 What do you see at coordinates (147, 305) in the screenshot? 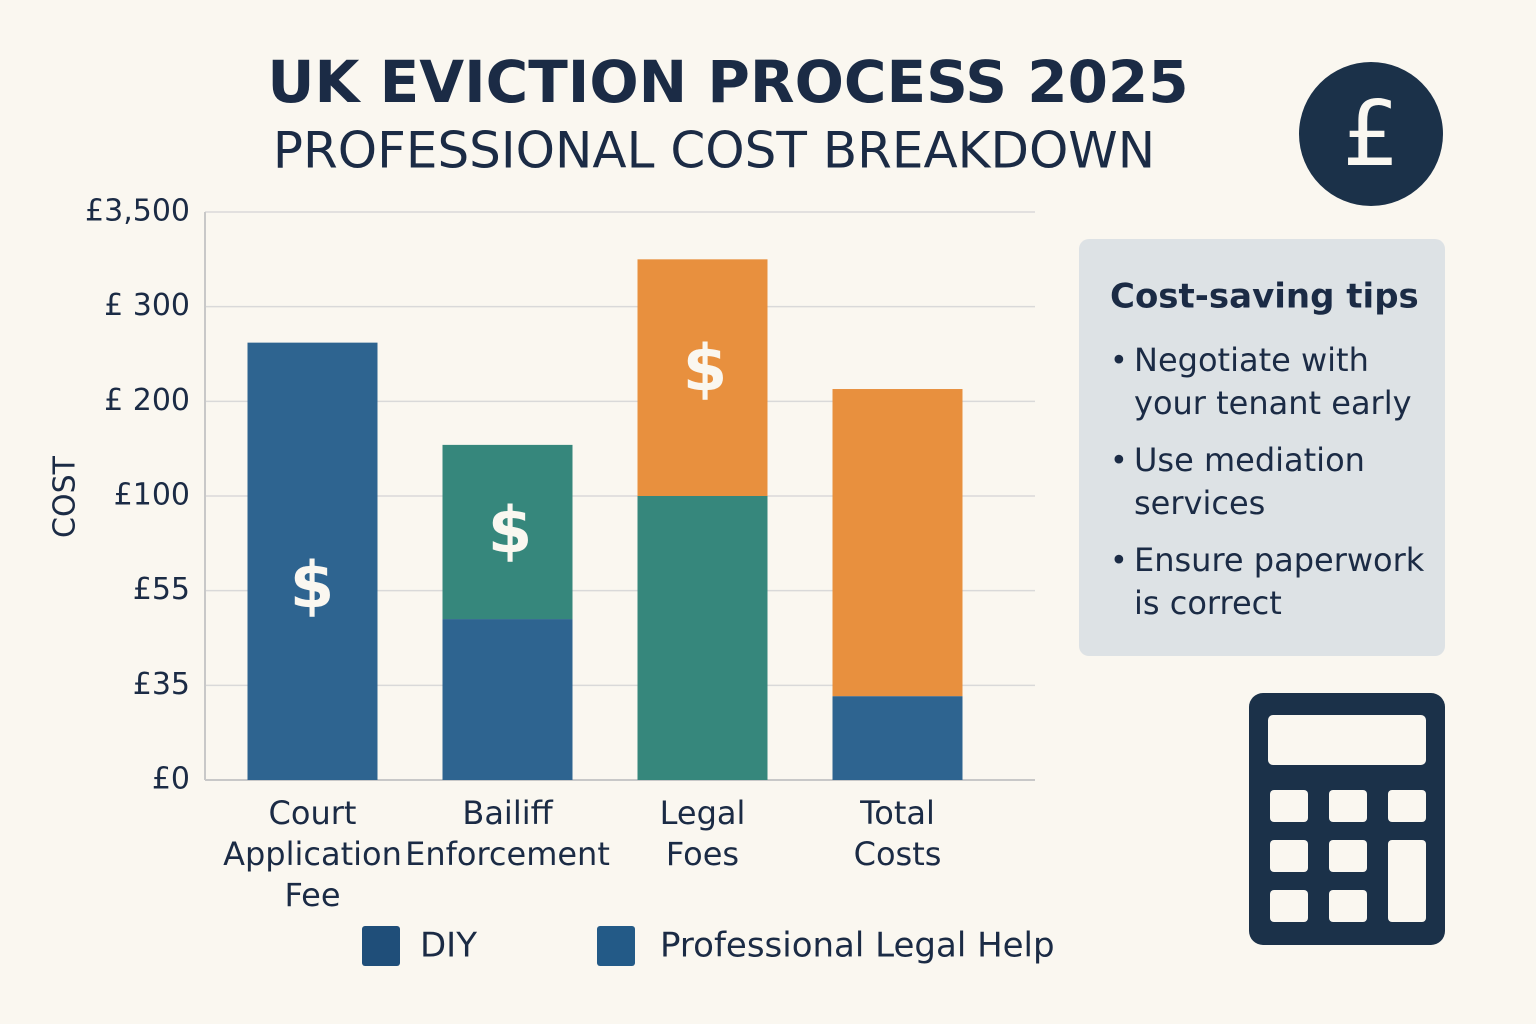
I see `y-tick-label: £ 300` at bounding box center [147, 305].